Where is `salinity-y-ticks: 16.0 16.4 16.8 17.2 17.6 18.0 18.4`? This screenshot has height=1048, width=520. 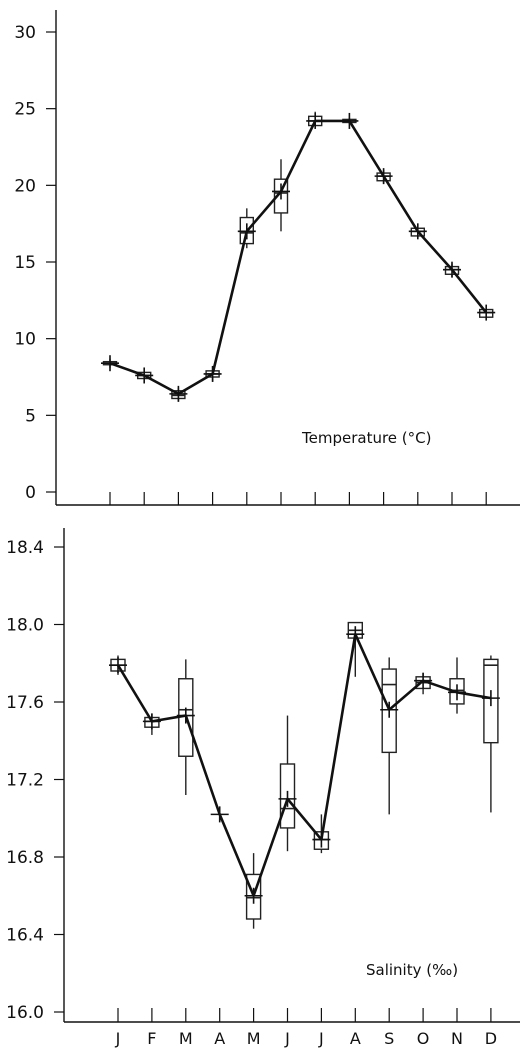 salinity-y-ticks: 16.0 16.4 16.8 17.2 17.6 18.0 18.4 is located at coordinates (35, 780).